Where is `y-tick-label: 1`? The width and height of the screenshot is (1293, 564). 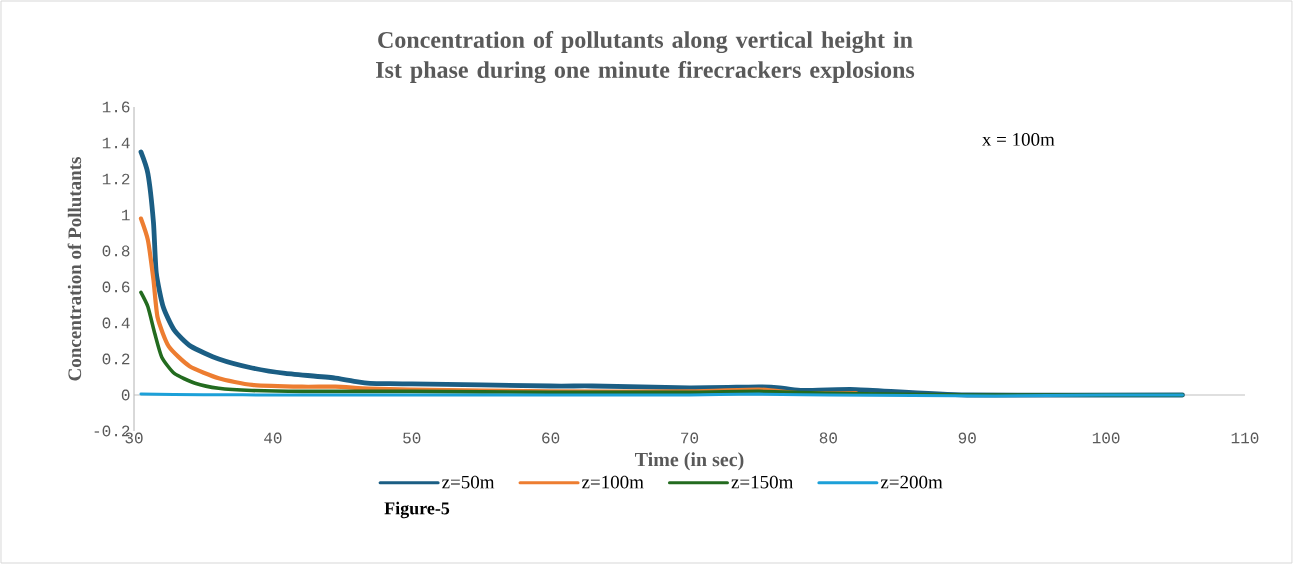
y-tick-label: 1 is located at coordinates (126, 215).